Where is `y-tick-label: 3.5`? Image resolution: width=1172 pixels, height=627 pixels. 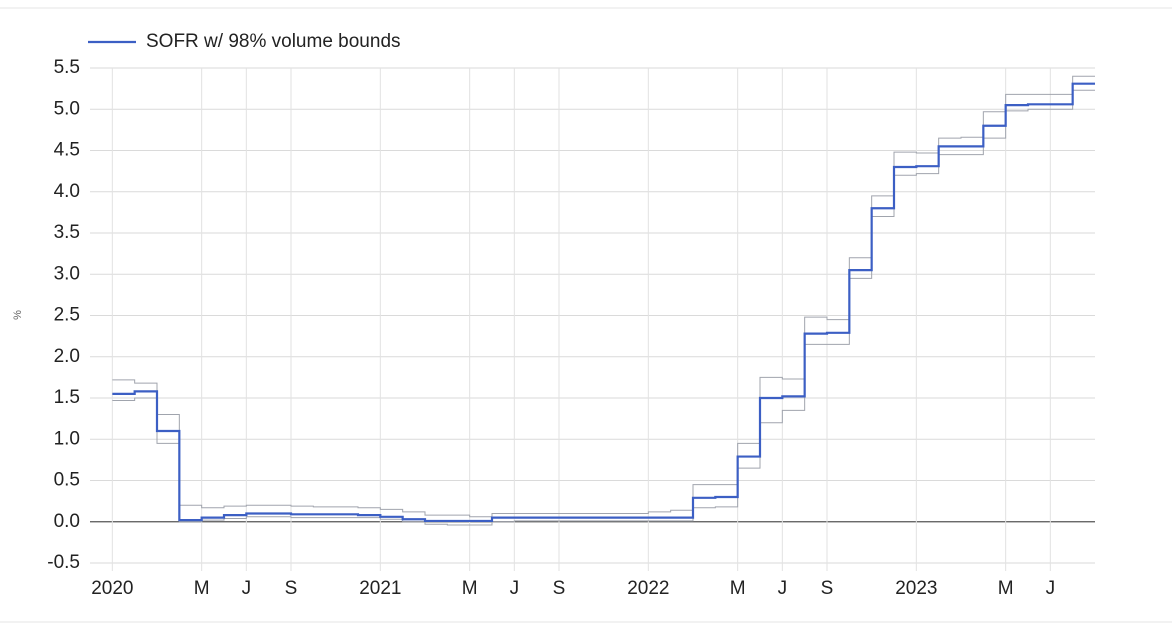
y-tick-label: 3.5 is located at coordinates (67, 232).